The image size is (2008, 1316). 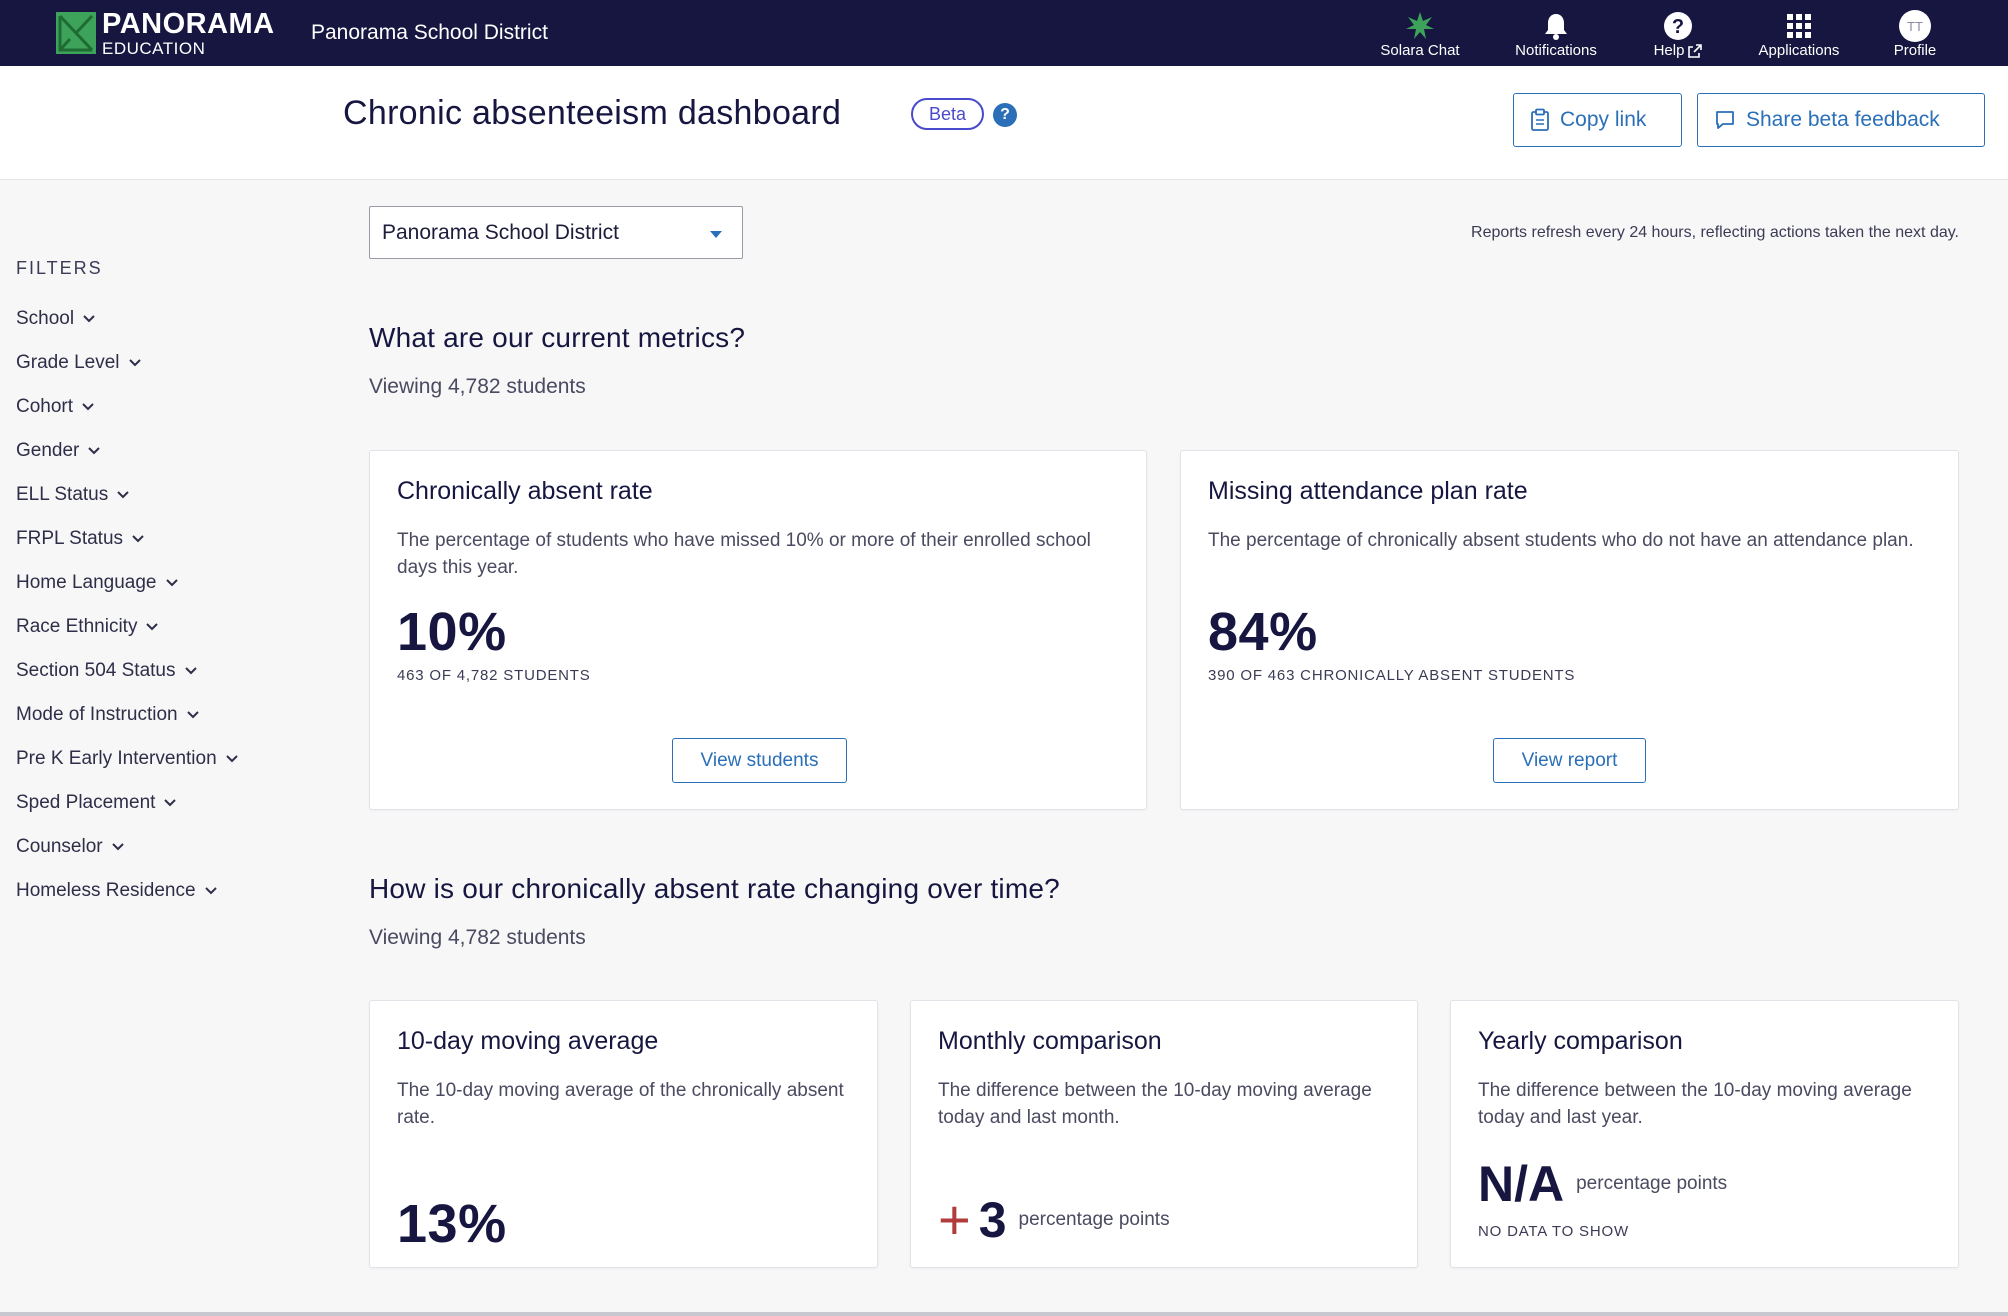 I want to click on filter-item: Mode of Instruction, so click(x=127, y=715).